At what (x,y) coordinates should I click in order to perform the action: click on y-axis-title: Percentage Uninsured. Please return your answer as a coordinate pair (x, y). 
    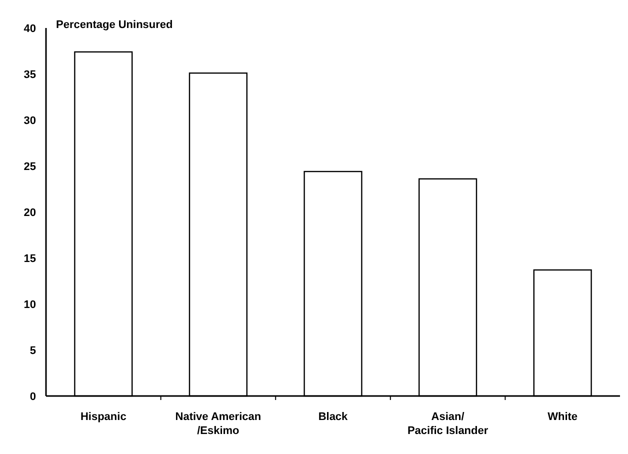
    Looking at the image, I should click on (114, 25).